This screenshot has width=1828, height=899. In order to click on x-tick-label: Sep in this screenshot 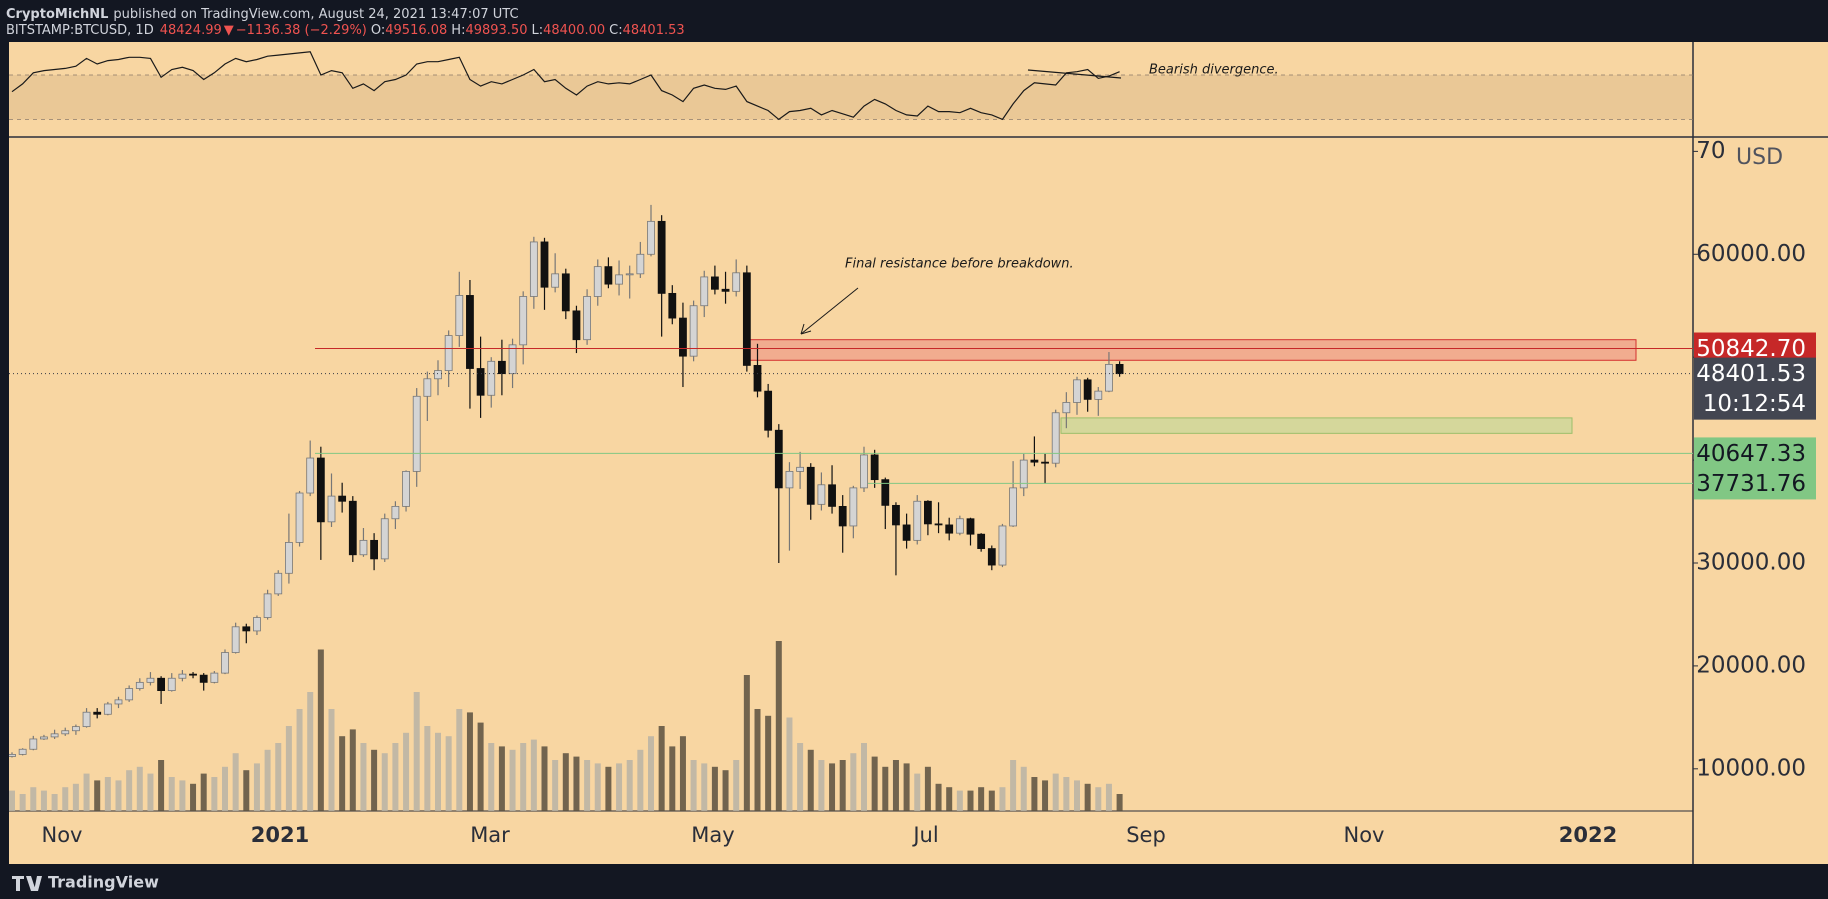, I will do `click(1146, 835)`.